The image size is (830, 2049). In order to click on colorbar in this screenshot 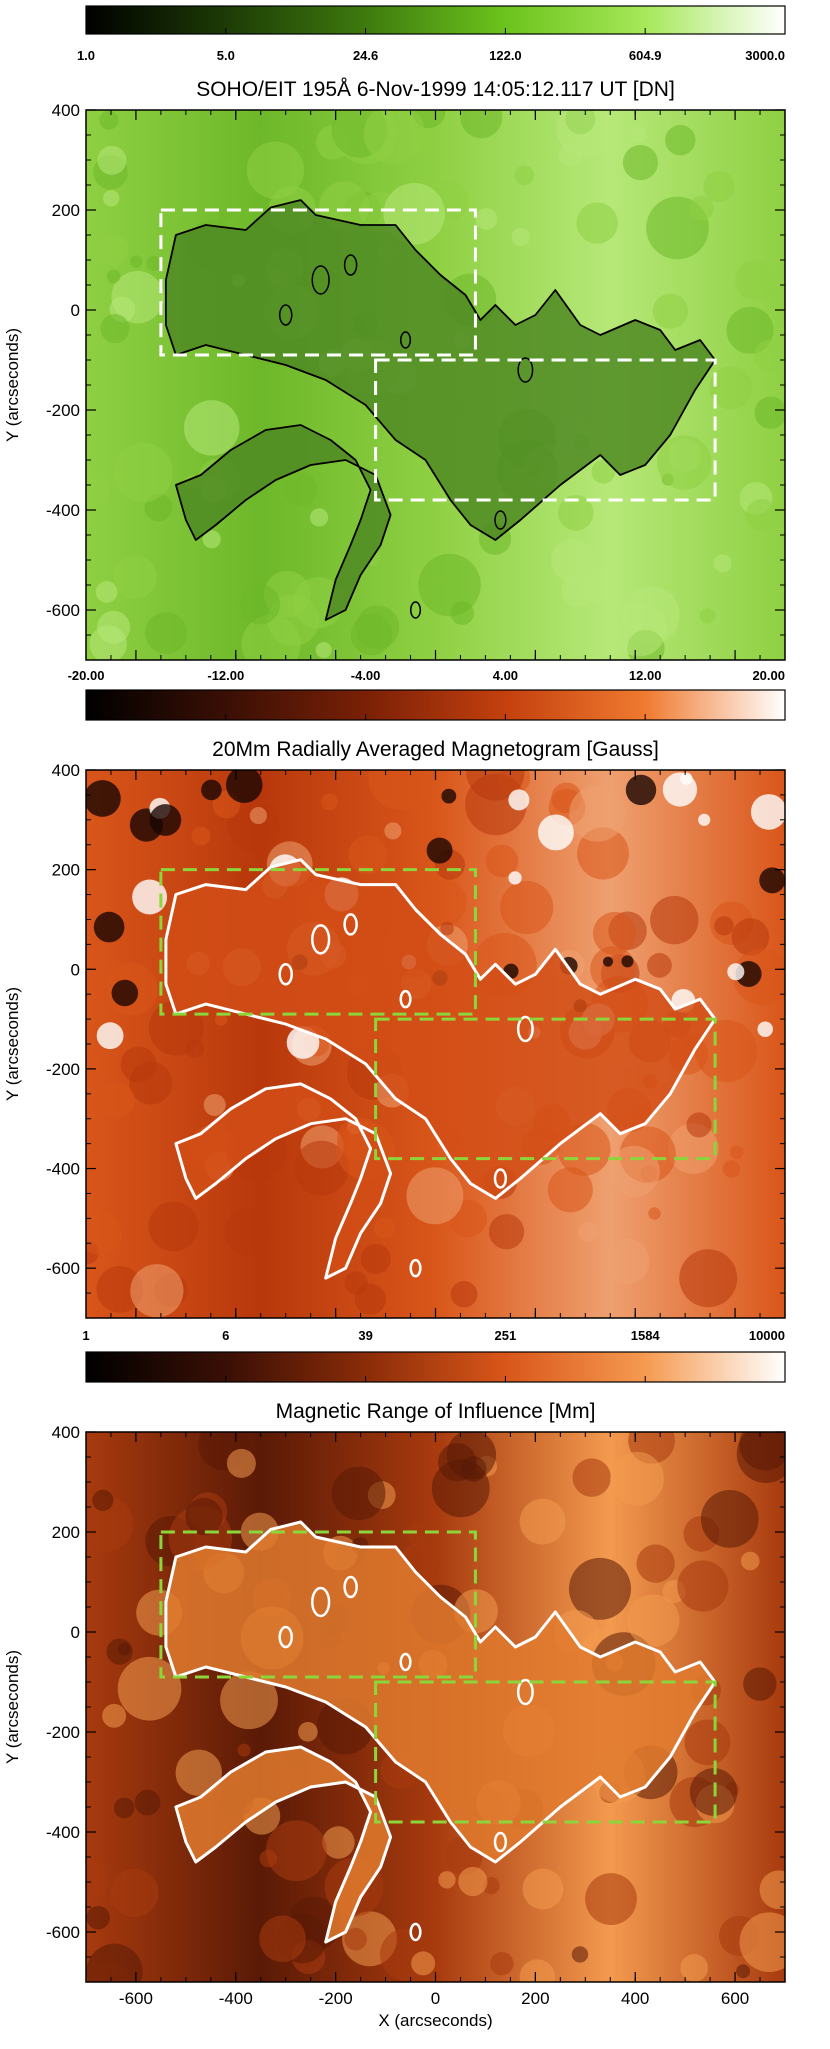, I will do `click(435, 20)`.